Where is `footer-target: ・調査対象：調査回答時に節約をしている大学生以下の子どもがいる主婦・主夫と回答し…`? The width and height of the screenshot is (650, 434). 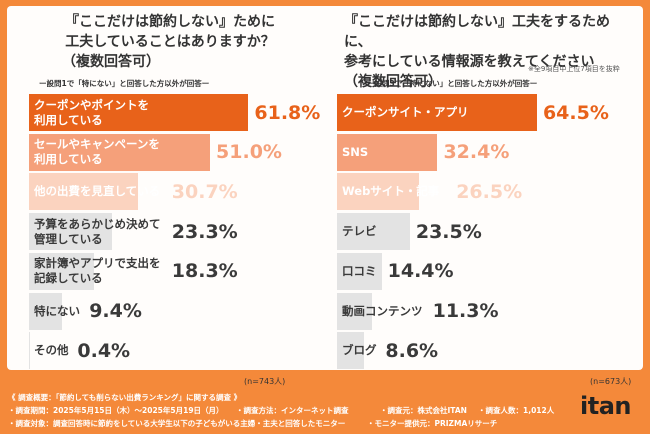
footer-target: ・調査対象：調査回答時に節約をしている大学生以下の子どもがいる主婦・主夫と回答し… is located at coordinates (177, 423).